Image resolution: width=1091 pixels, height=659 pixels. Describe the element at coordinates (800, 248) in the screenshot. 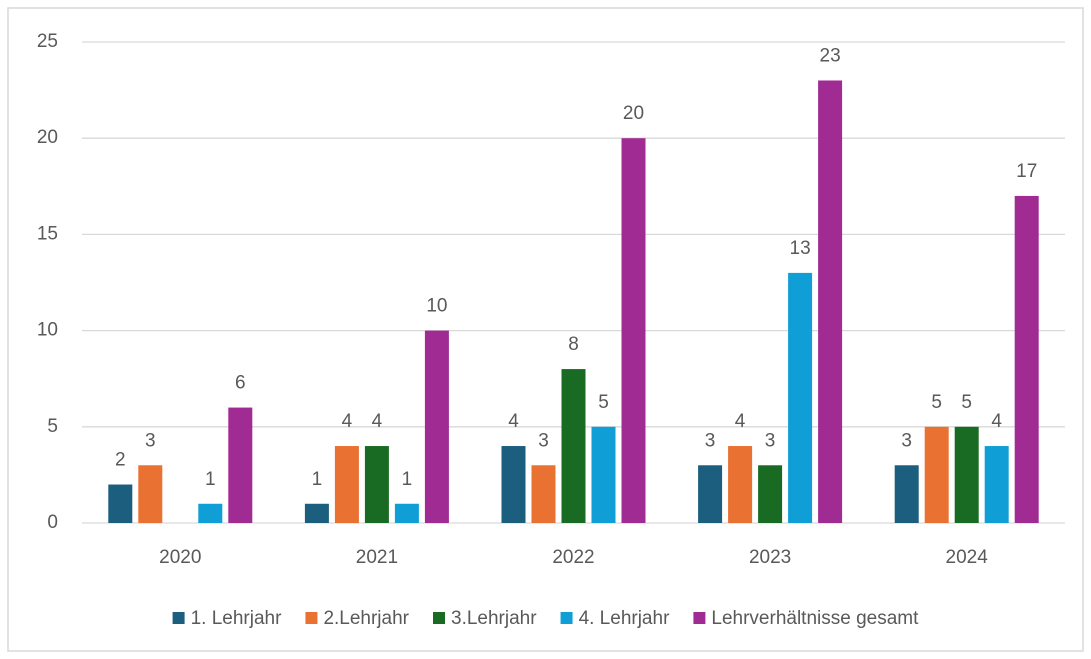

I see `data-label: 13` at that location.